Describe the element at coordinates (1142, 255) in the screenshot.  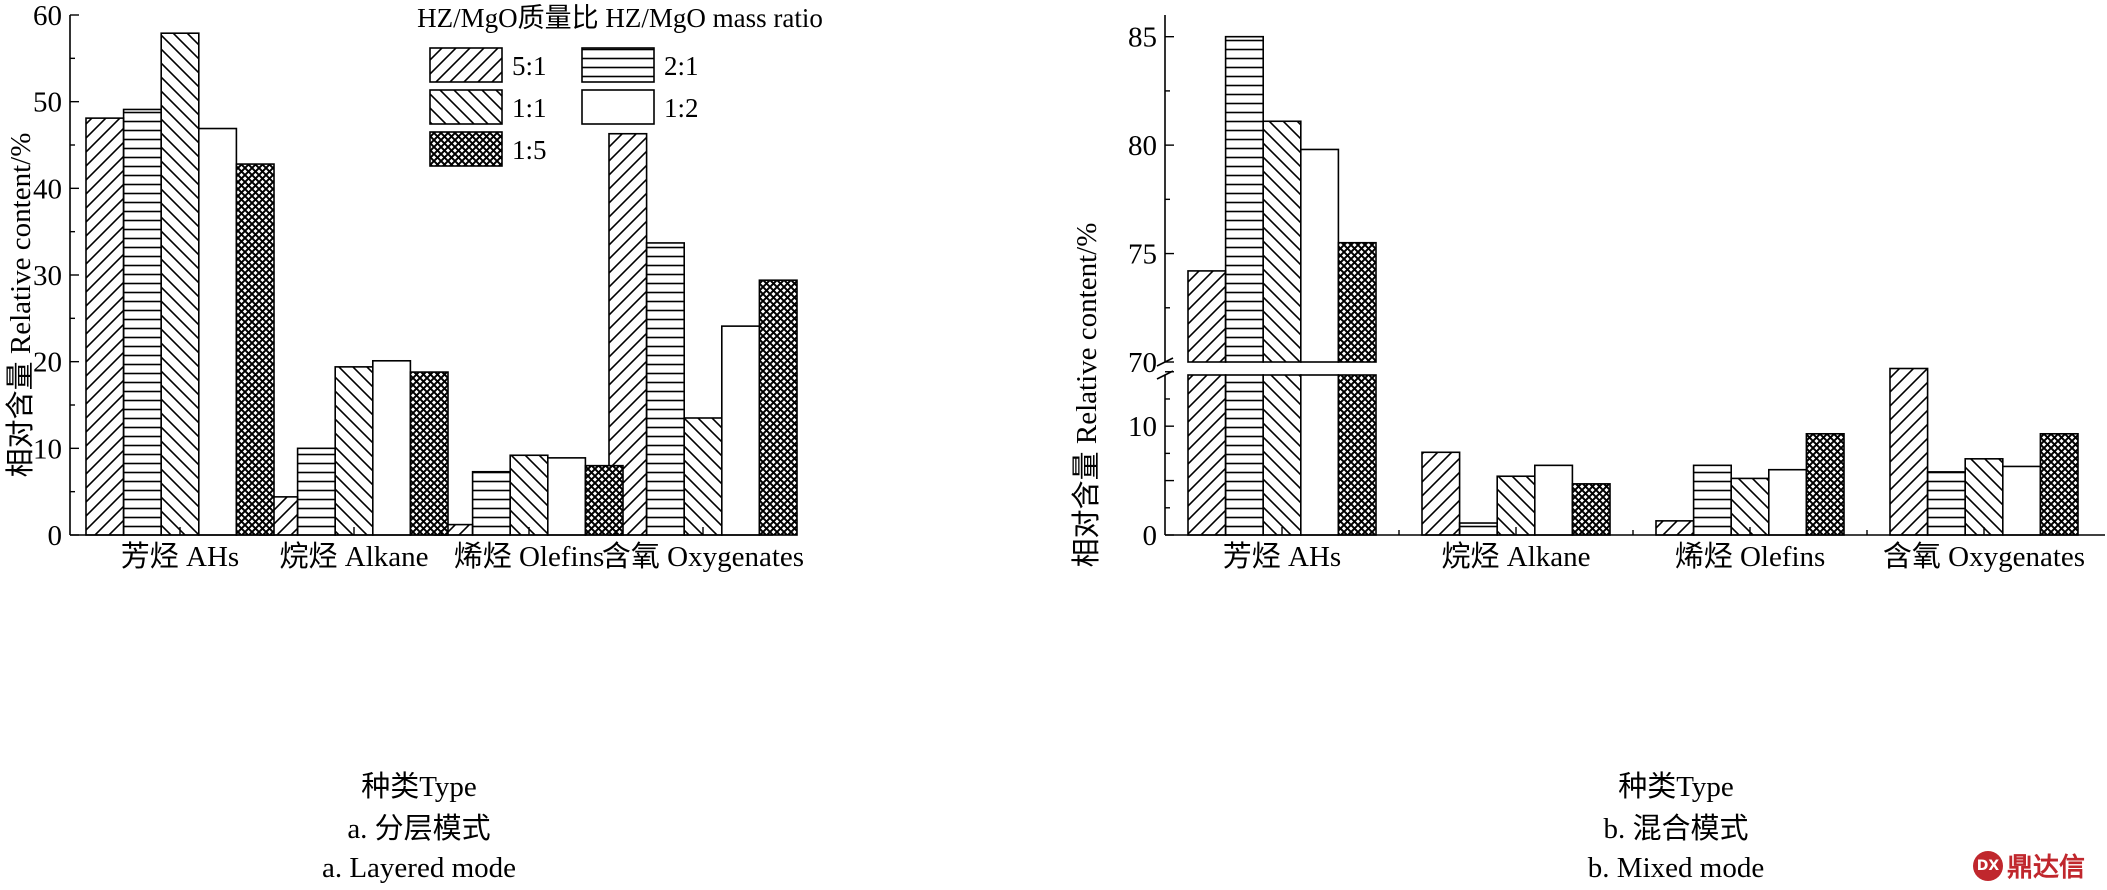
I see `y-tick-label: 75` at that location.